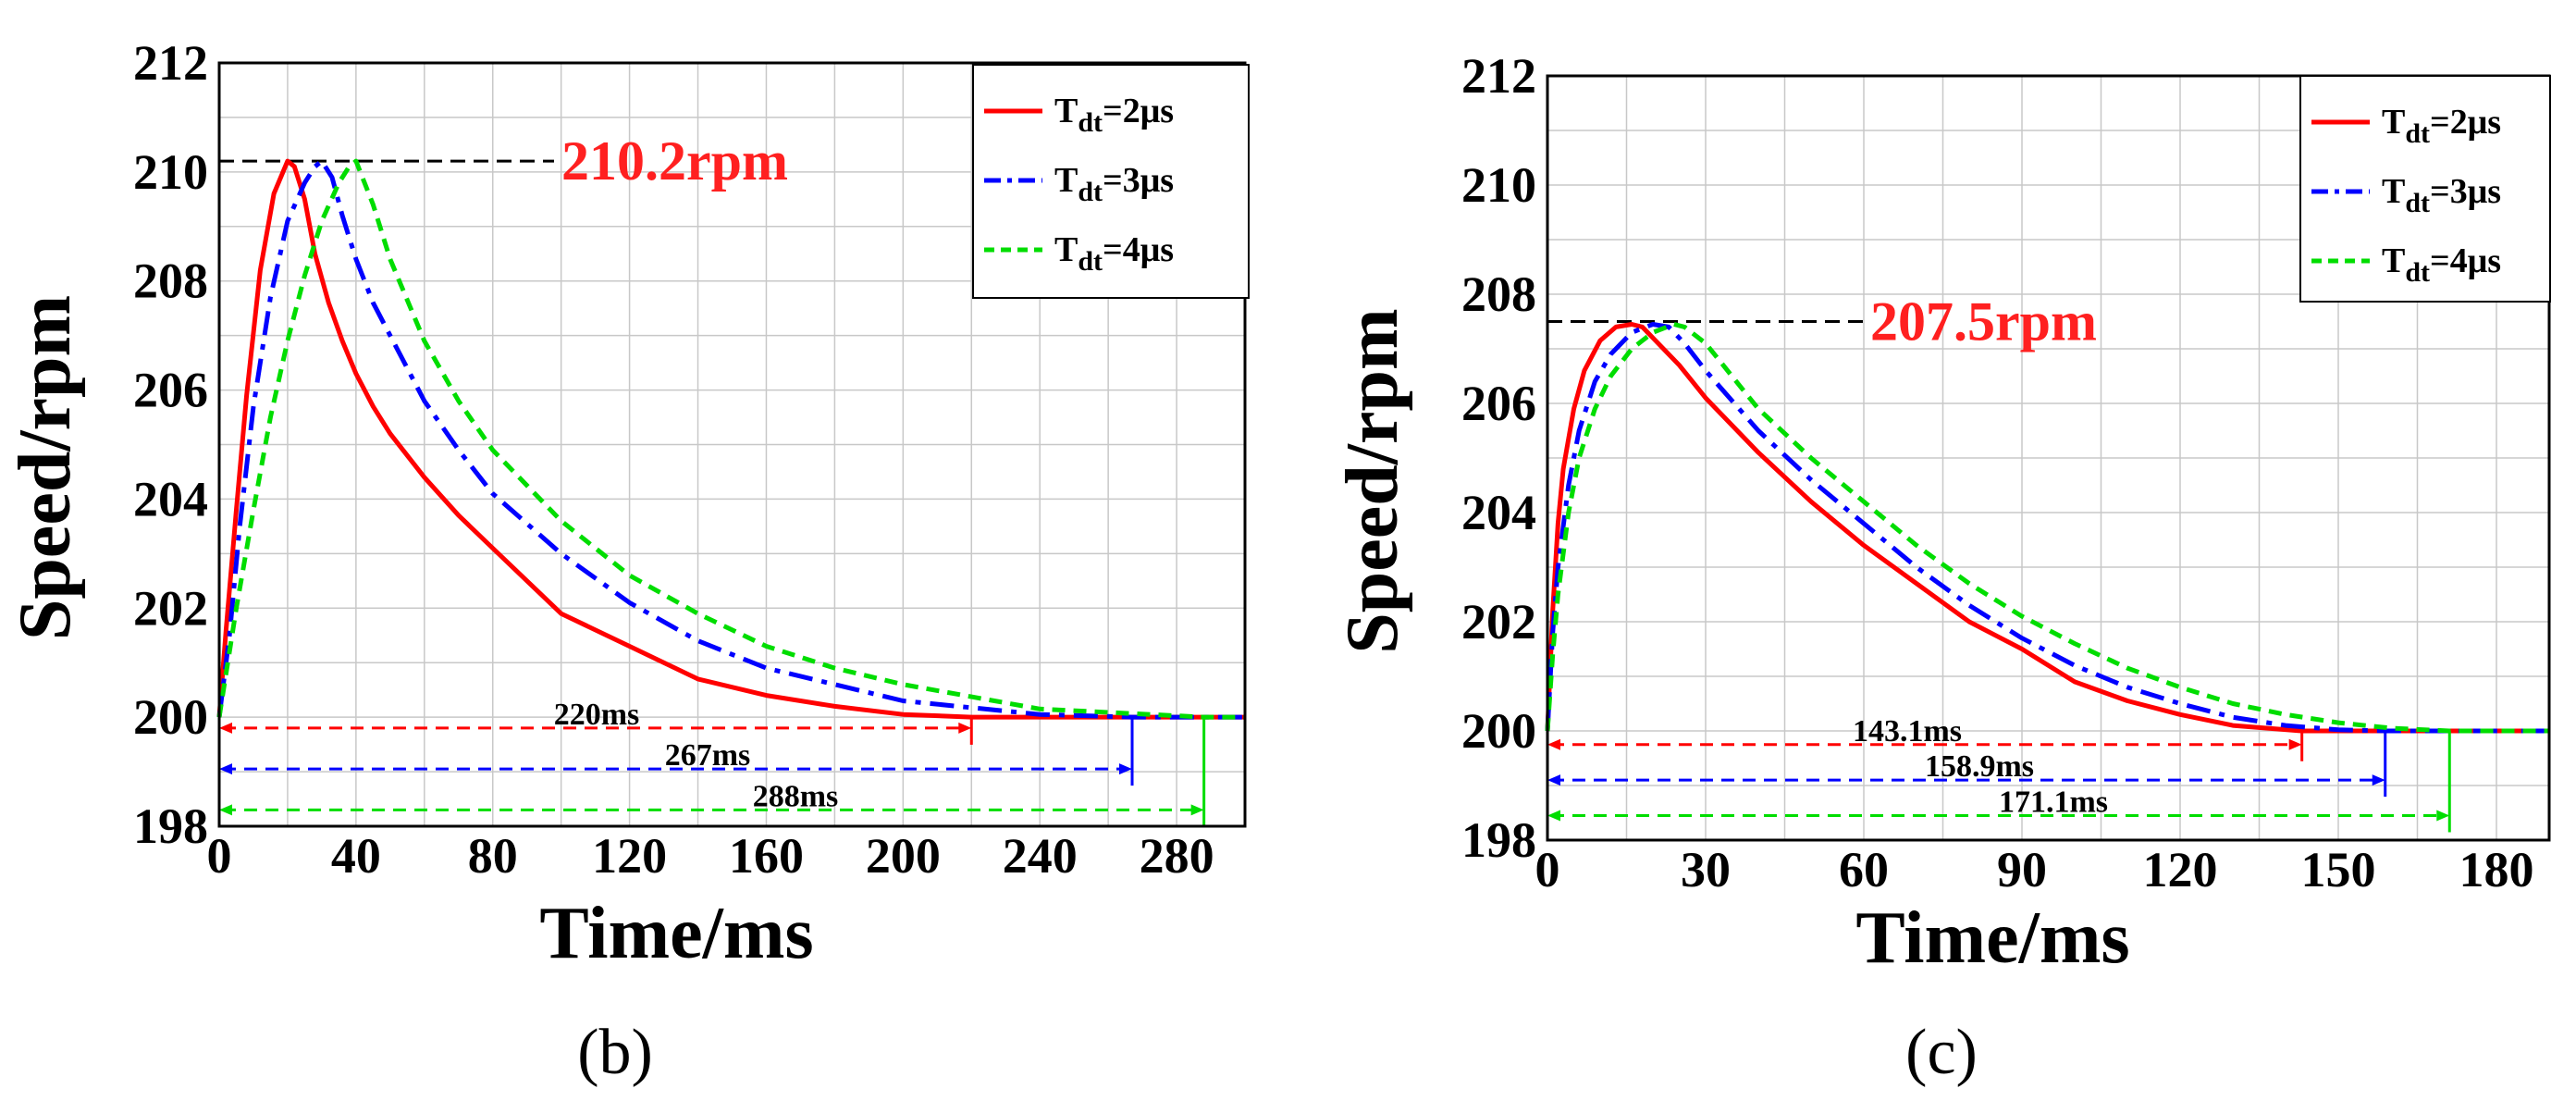  Describe the element at coordinates (1941, 1052) in the screenshot. I see `panel-label: (c)` at that location.